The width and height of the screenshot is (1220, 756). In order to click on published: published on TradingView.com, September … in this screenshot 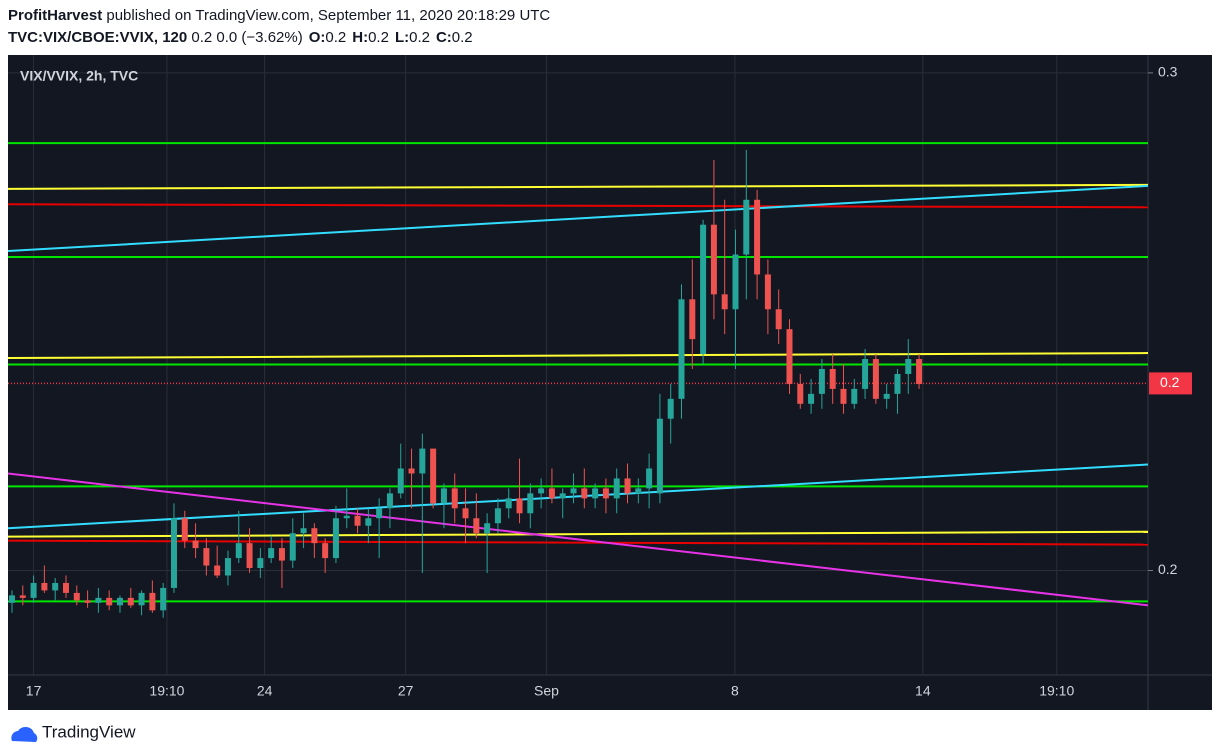, I will do `click(328, 15)`.